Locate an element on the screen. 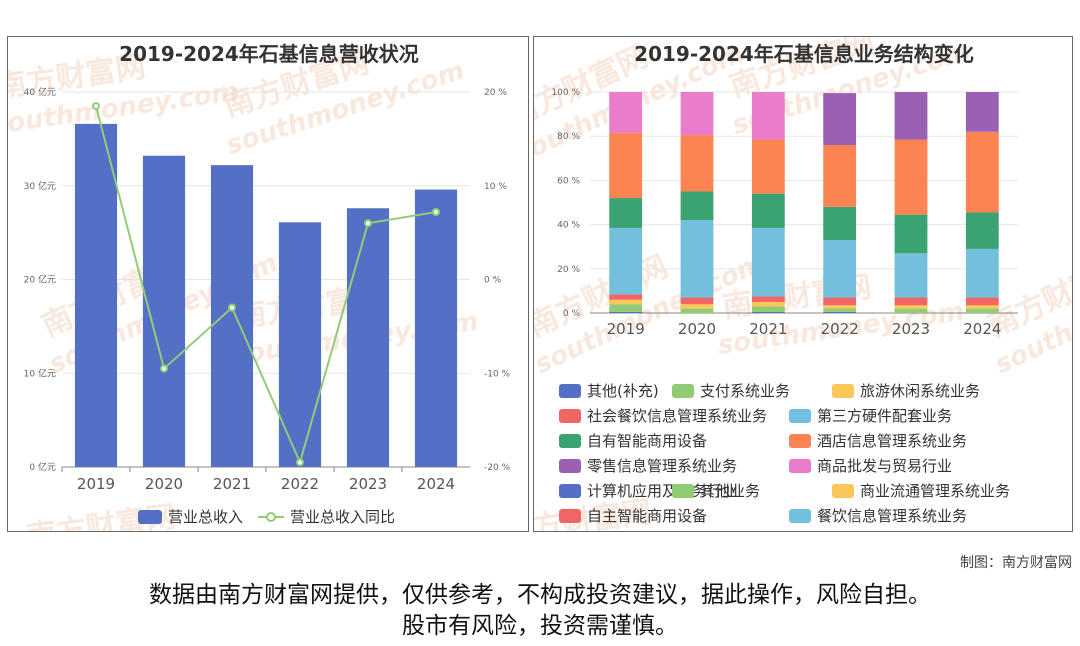 The width and height of the screenshot is (1080, 646). legend-label: 餐饮信息管理系统业务 is located at coordinates (892, 516).